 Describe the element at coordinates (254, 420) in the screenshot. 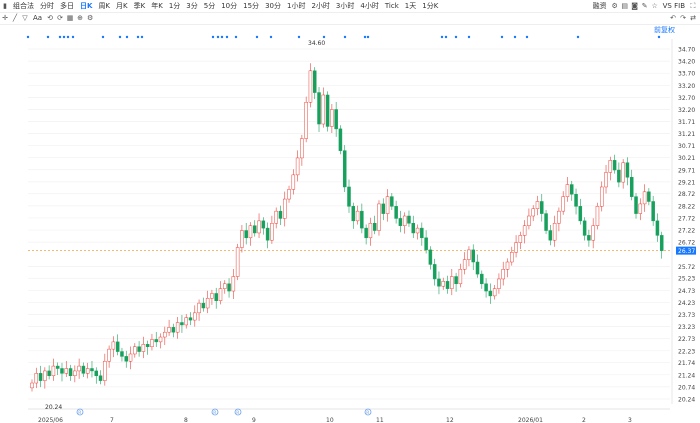

I see `x-tick-label: 9` at that location.